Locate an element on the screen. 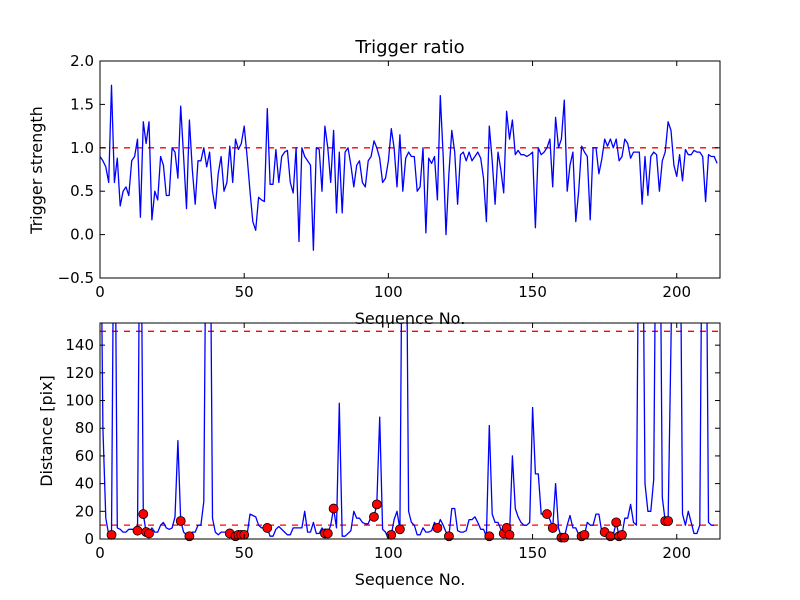 This screenshot has height=600, width=800. y-tick-label: 0.5 is located at coordinates (82, 191).